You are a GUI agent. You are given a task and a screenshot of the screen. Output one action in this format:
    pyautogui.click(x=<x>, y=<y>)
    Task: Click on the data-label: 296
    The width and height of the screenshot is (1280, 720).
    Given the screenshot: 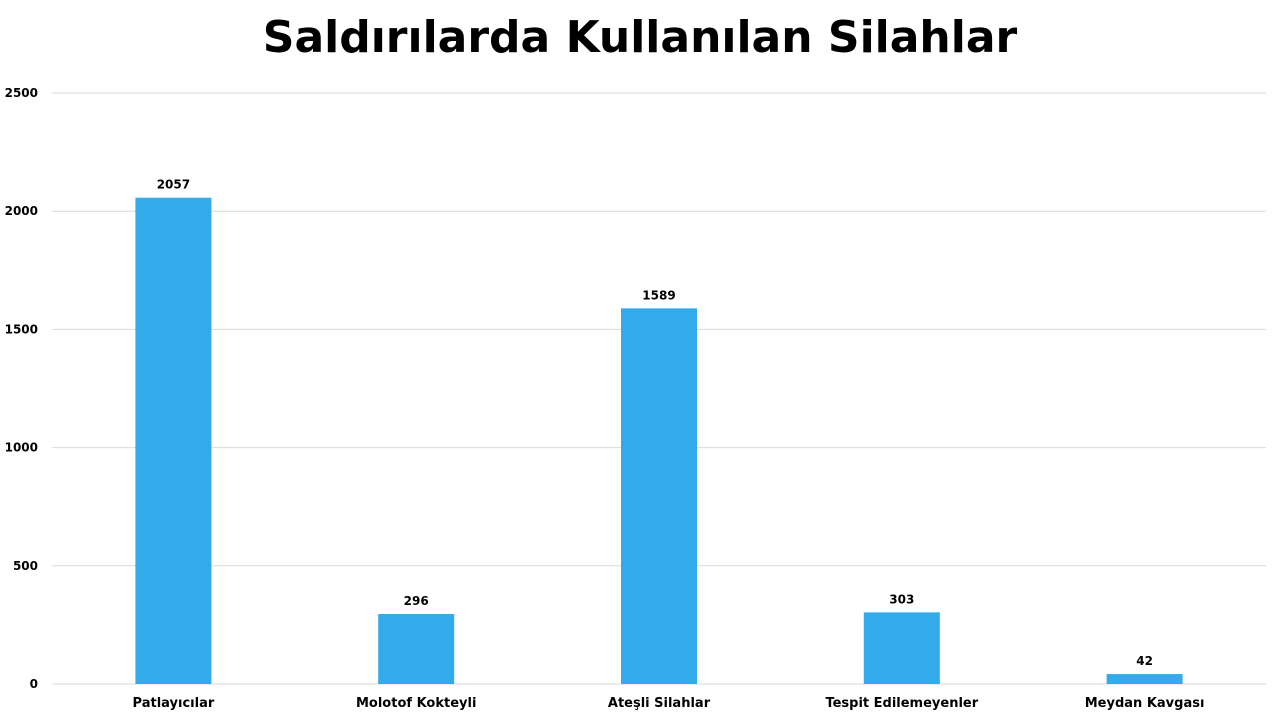 What is the action you would take?
    pyautogui.click(x=416, y=601)
    